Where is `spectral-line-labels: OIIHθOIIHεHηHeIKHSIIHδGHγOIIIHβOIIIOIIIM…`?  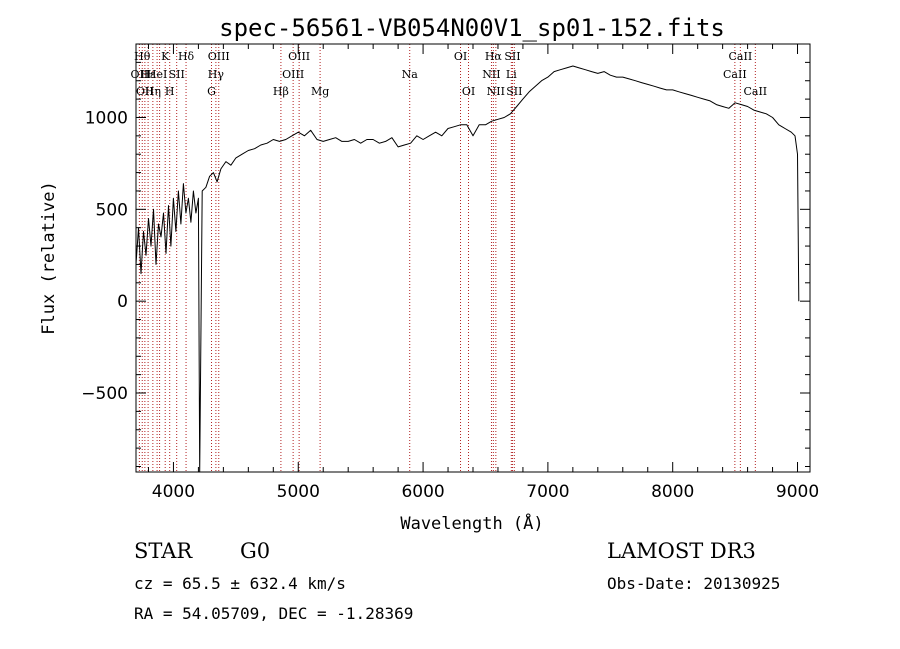 spectral-line-labels: OIIHθOIIHεHηHeIKHSIIHδGHγOIIIHβOIIIOIIIM… is located at coordinates (449, 74).